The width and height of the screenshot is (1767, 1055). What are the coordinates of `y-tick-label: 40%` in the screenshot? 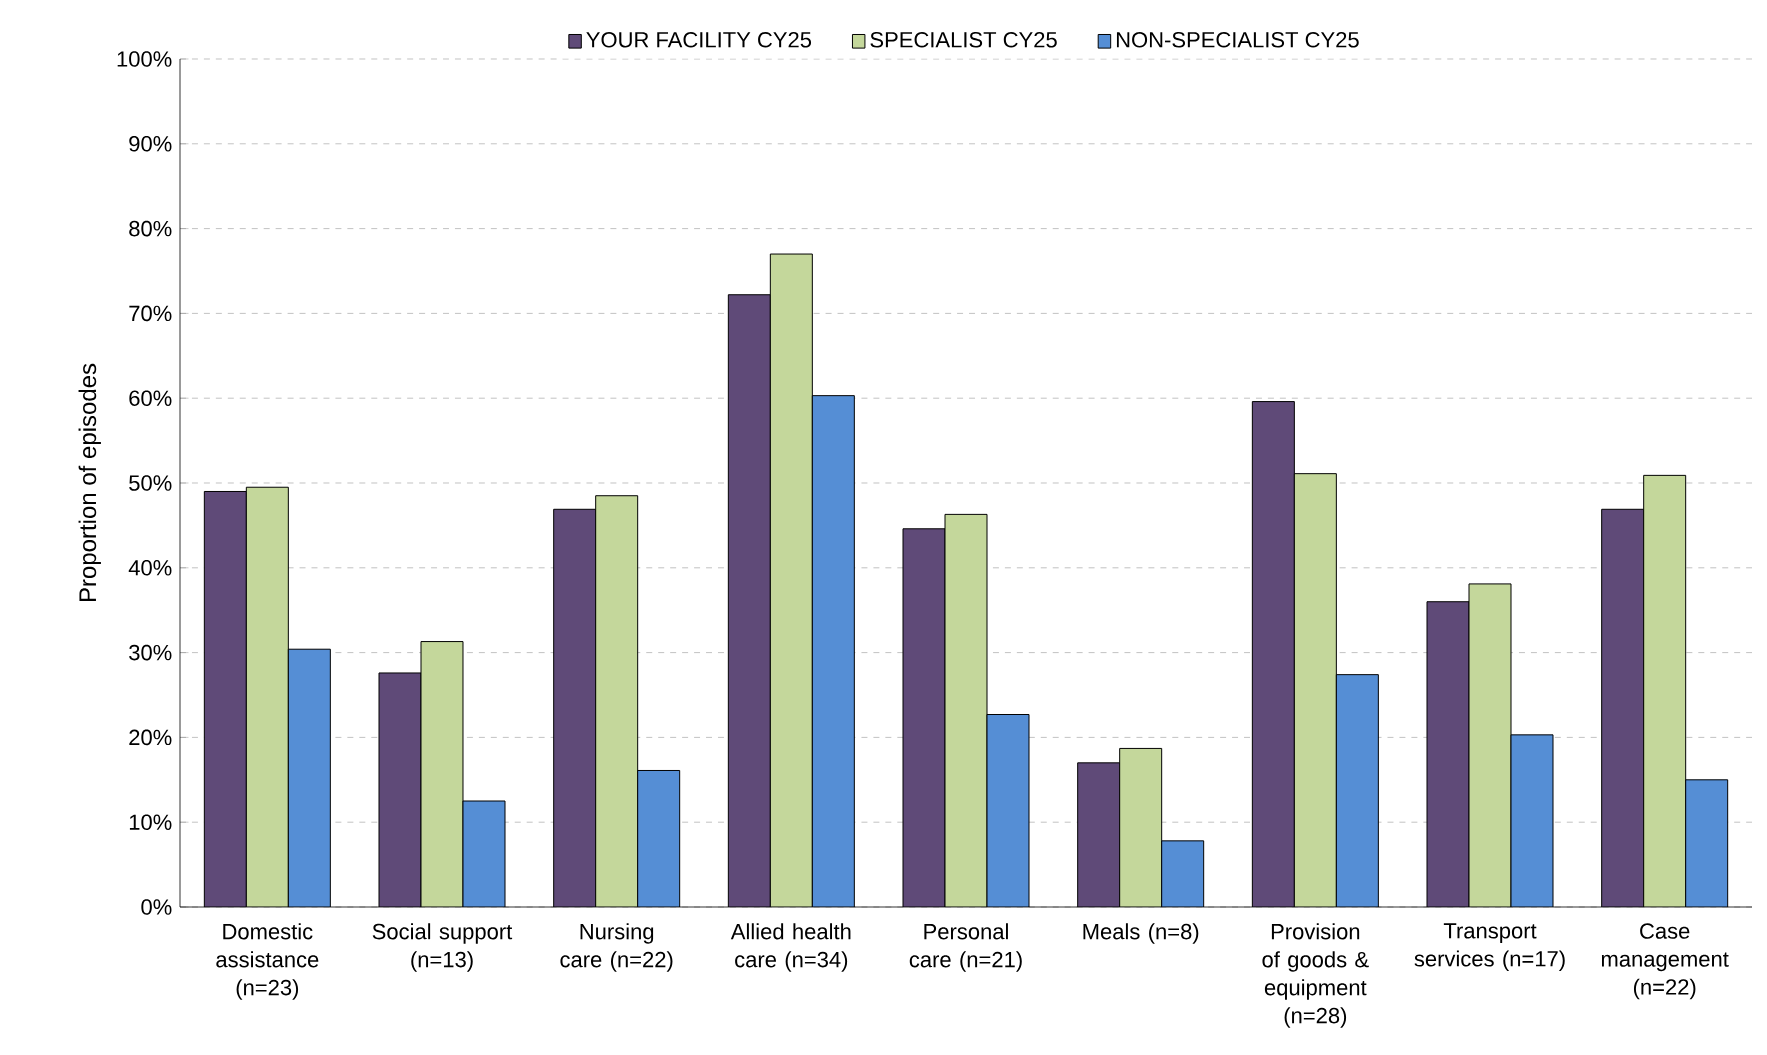 It's located at (150, 567).